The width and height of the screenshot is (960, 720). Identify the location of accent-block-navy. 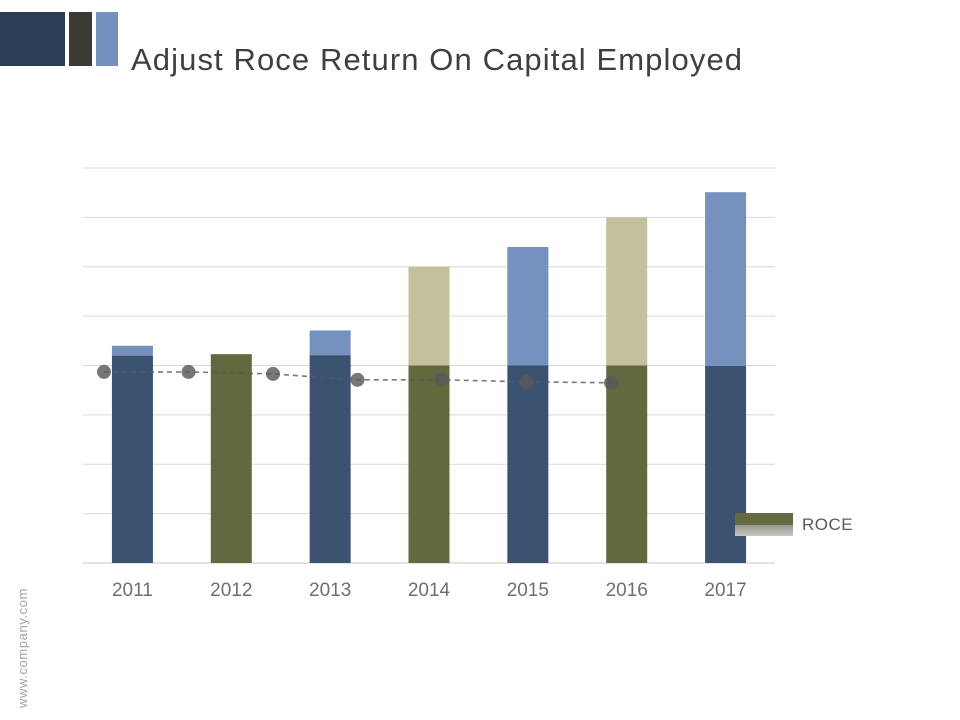
(32, 39).